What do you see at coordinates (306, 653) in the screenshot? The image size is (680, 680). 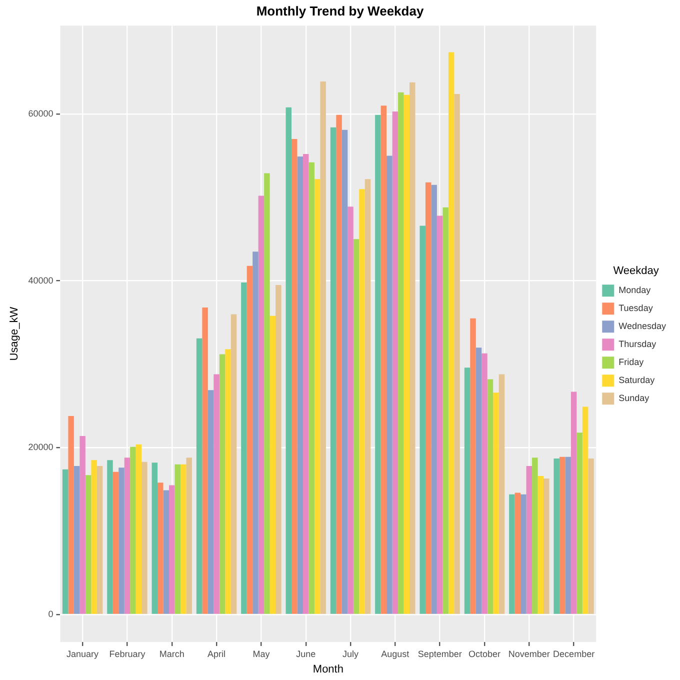 I see `x-tick-label: June` at bounding box center [306, 653].